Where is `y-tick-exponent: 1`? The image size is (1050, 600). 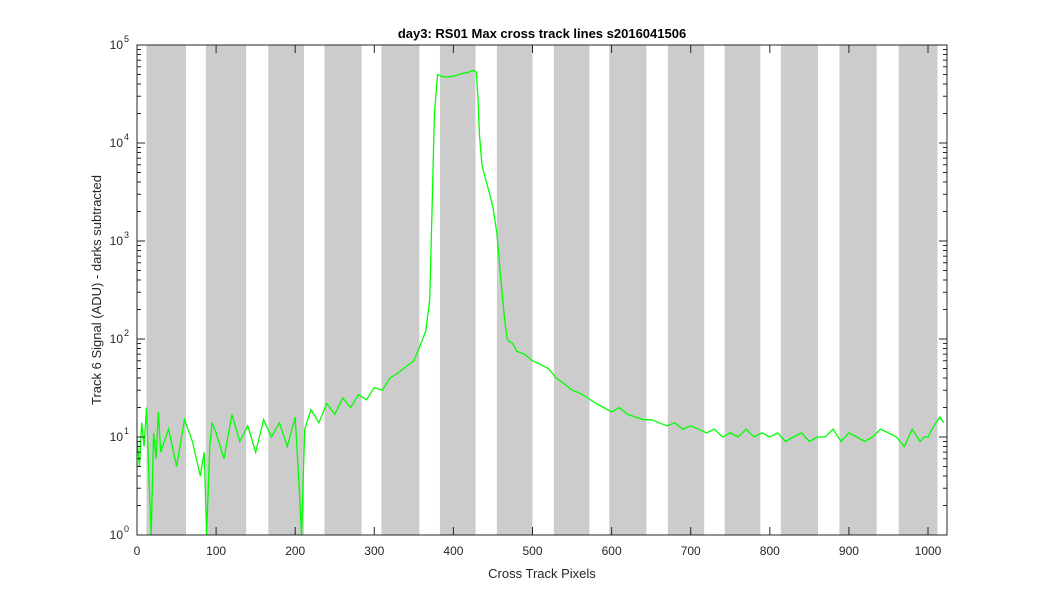
y-tick-exponent: 1 is located at coordinates (126, 431).